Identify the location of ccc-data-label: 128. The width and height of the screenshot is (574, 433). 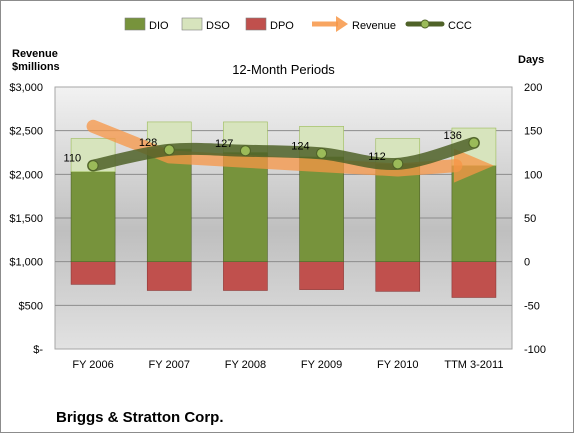
(148, 143).